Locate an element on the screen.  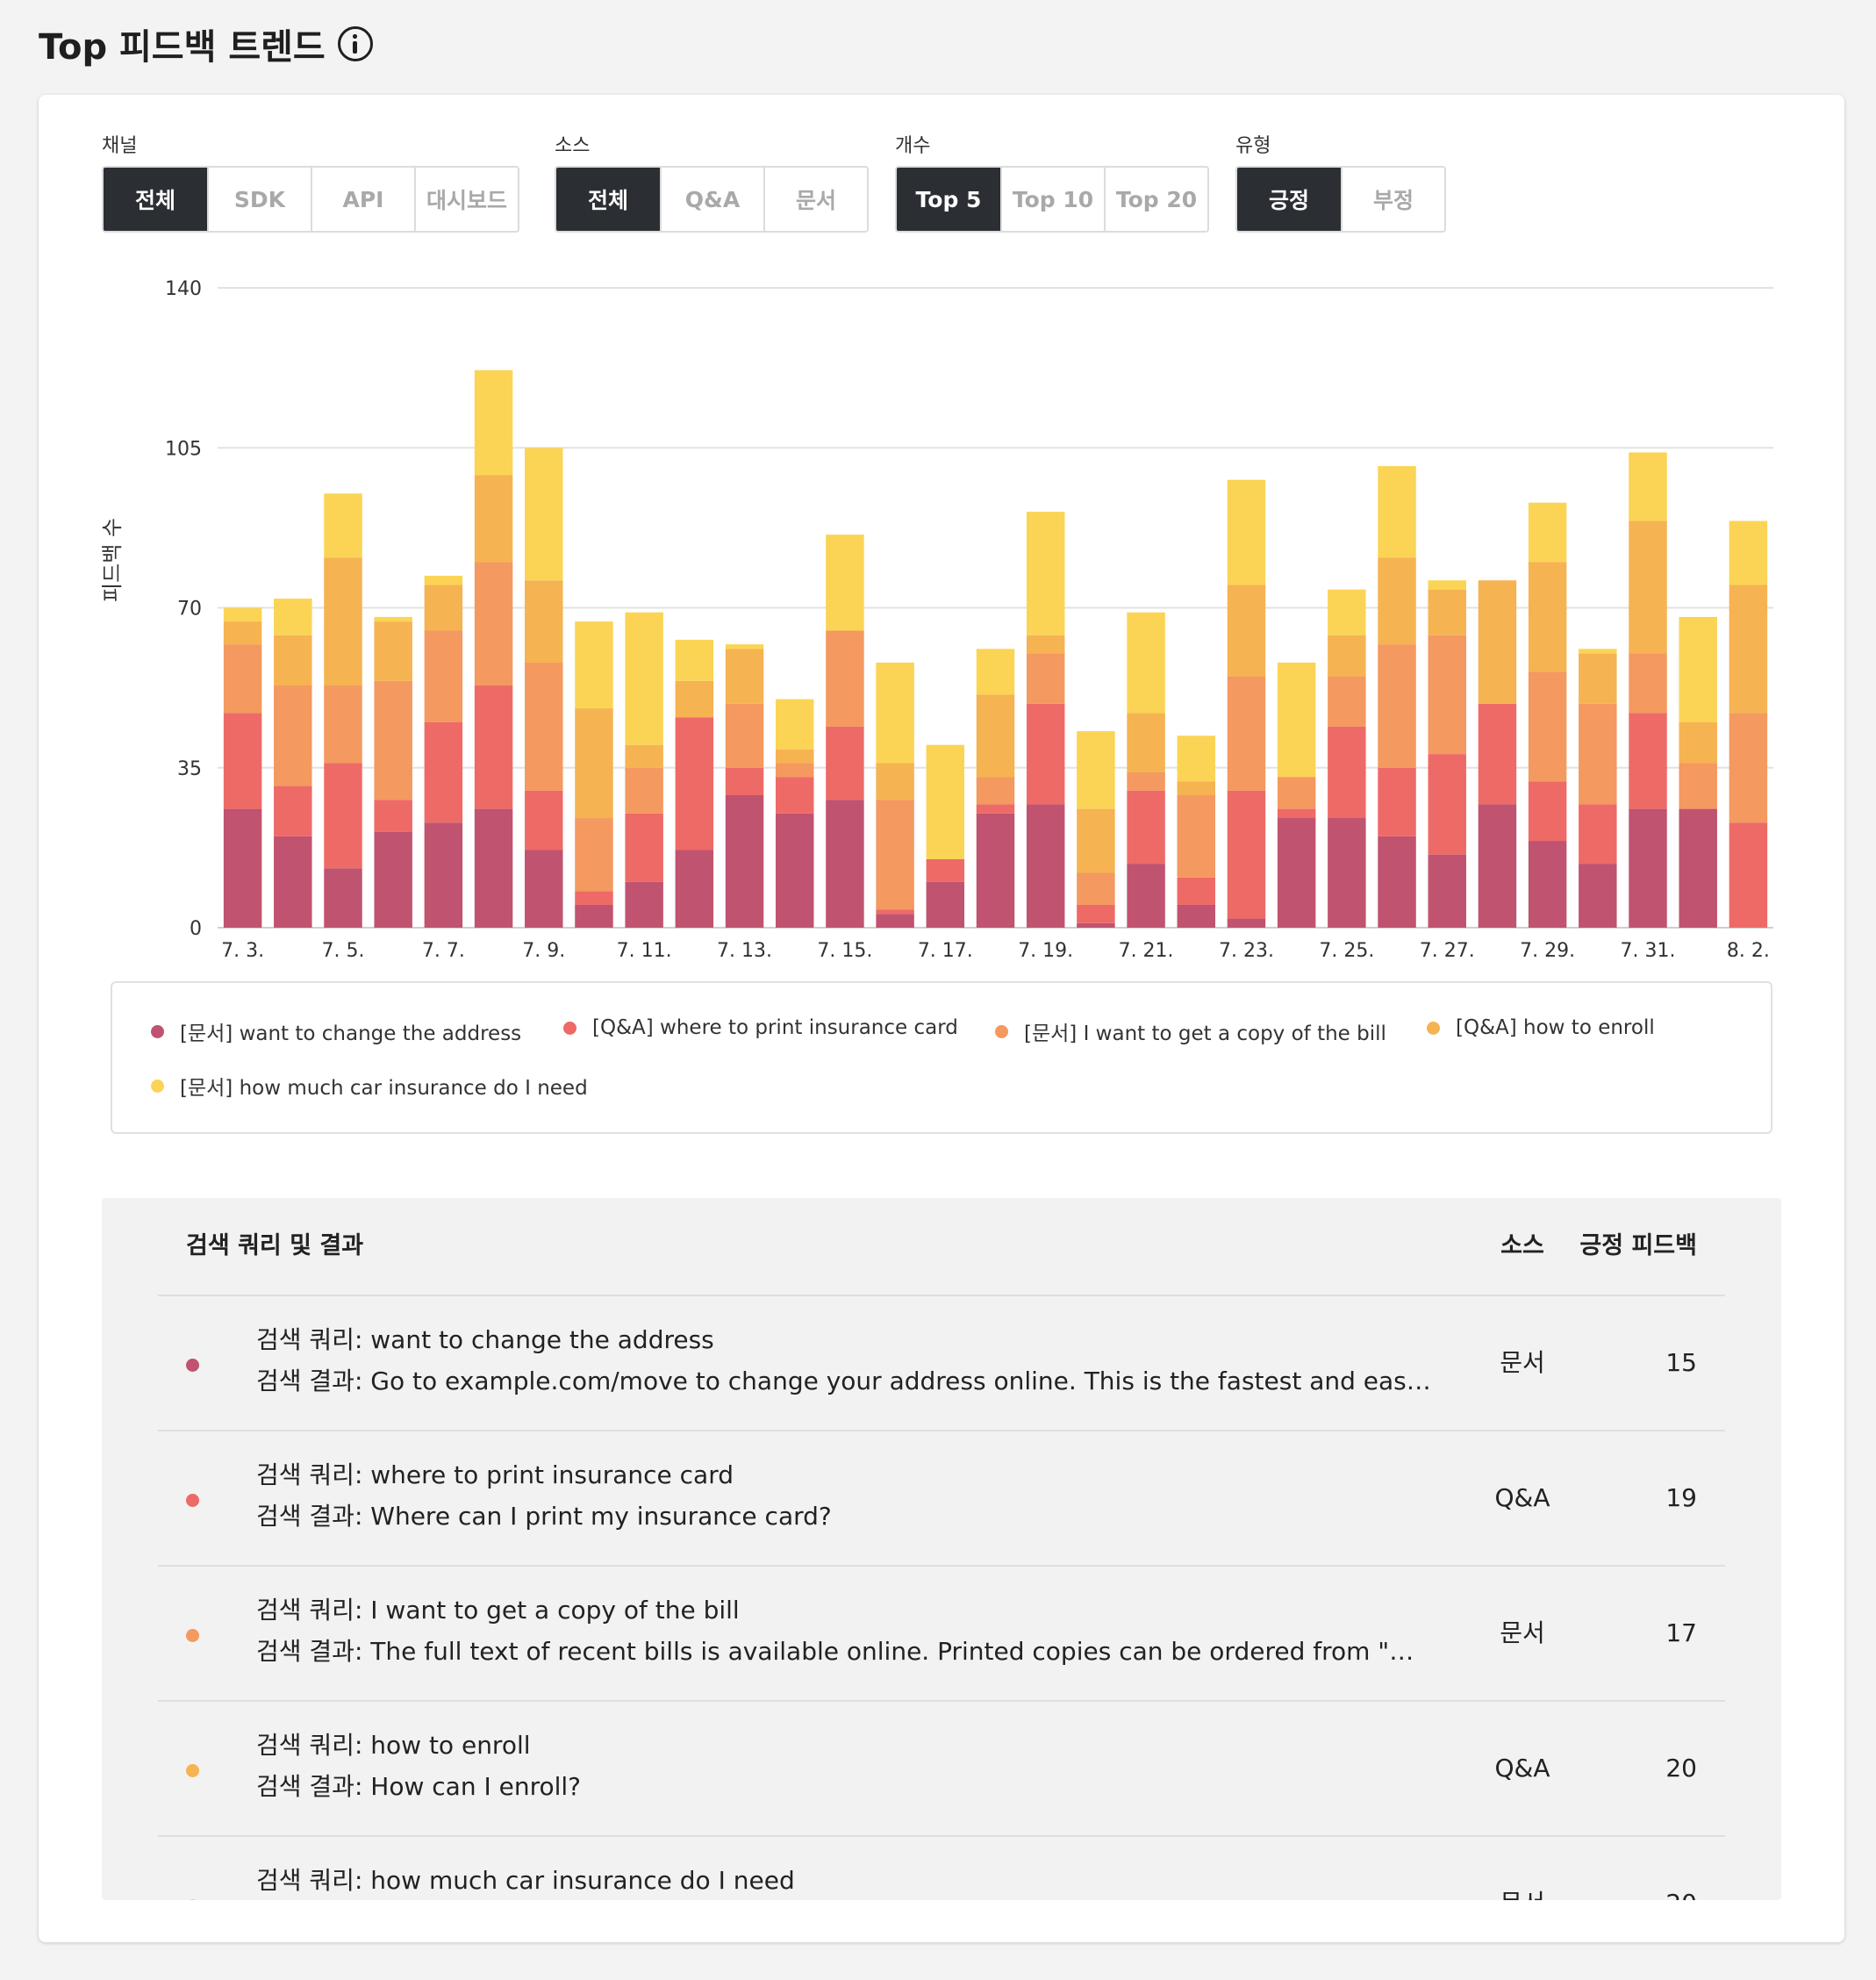
source-option-qna: Q&A is located at coordinates (711, 199).